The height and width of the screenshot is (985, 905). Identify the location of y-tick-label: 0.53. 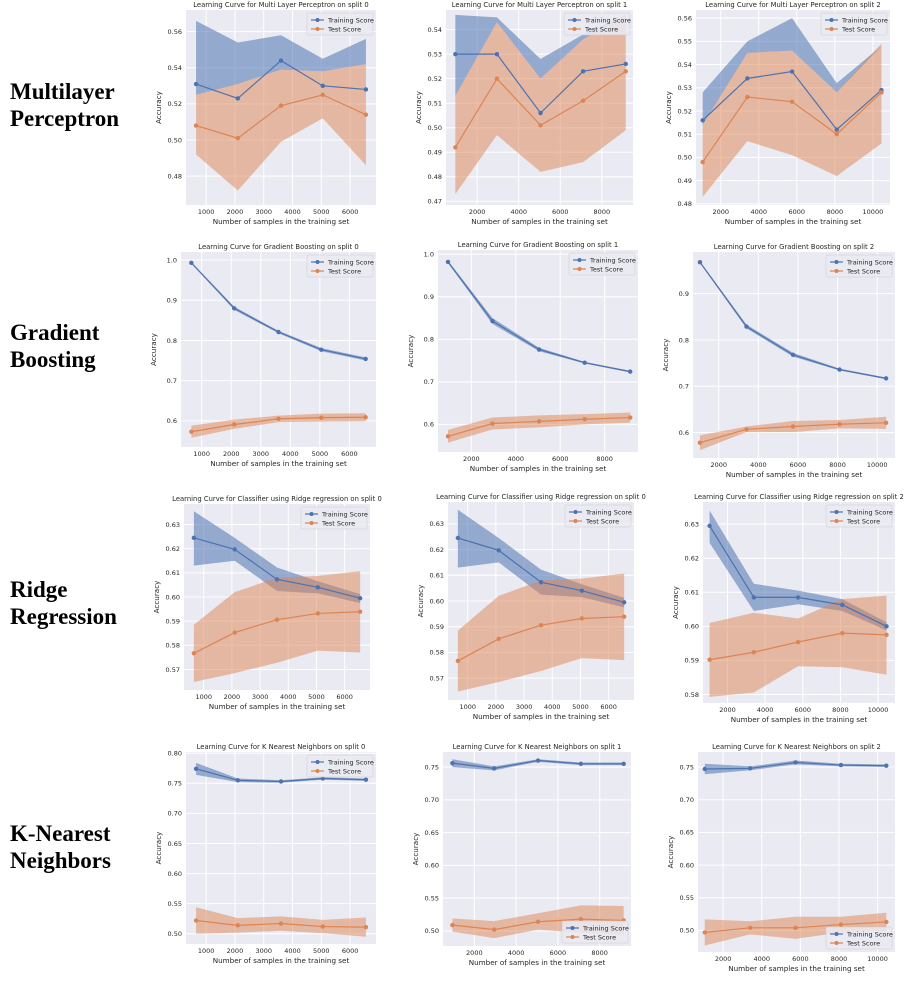
(435, 54).